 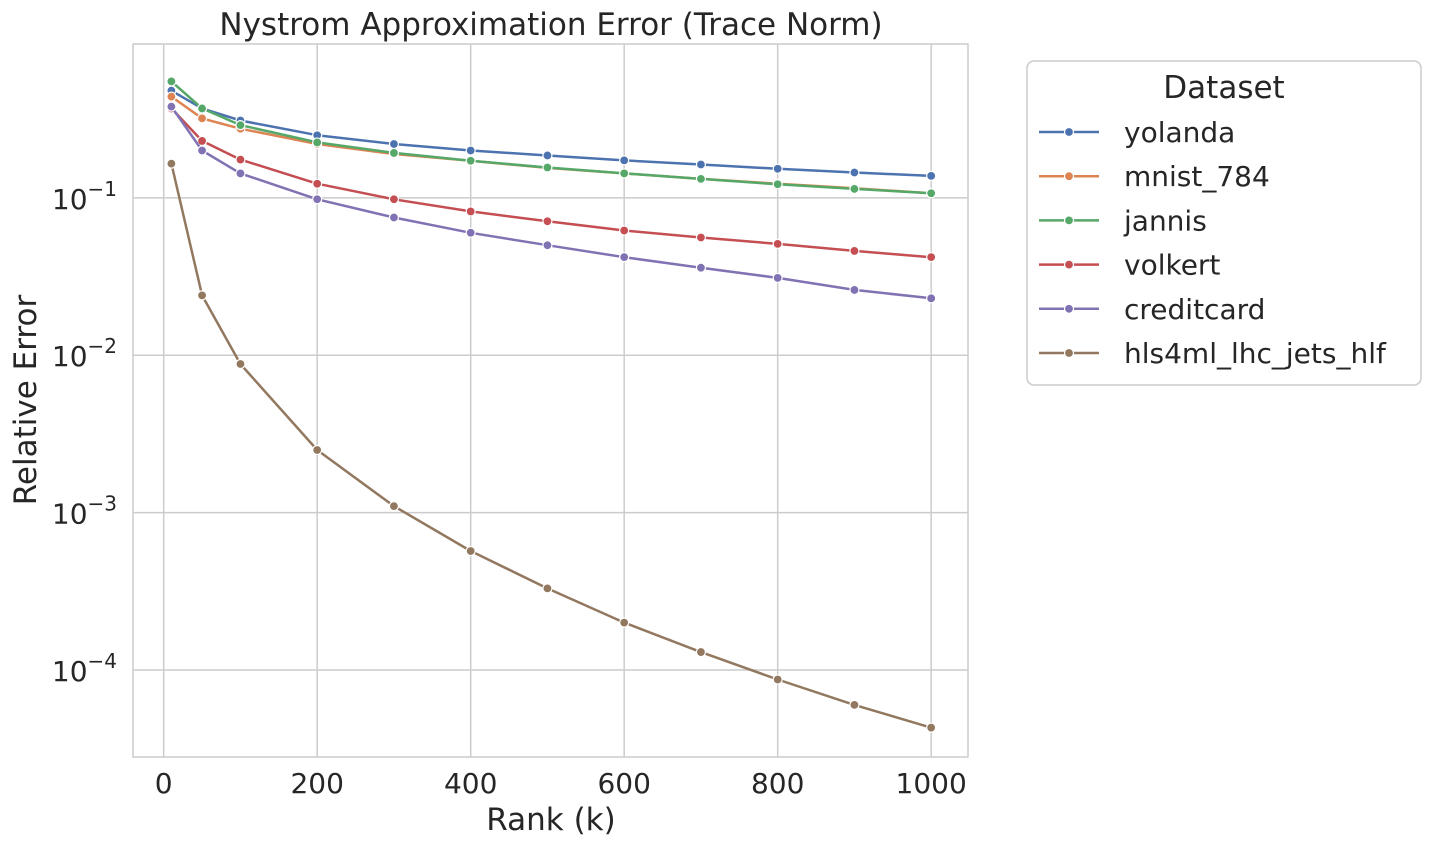 What do you see at coordinates (931, 783) in the screenshot?
I see `x-tick-label: 1000` at bounding box center [931, 783].